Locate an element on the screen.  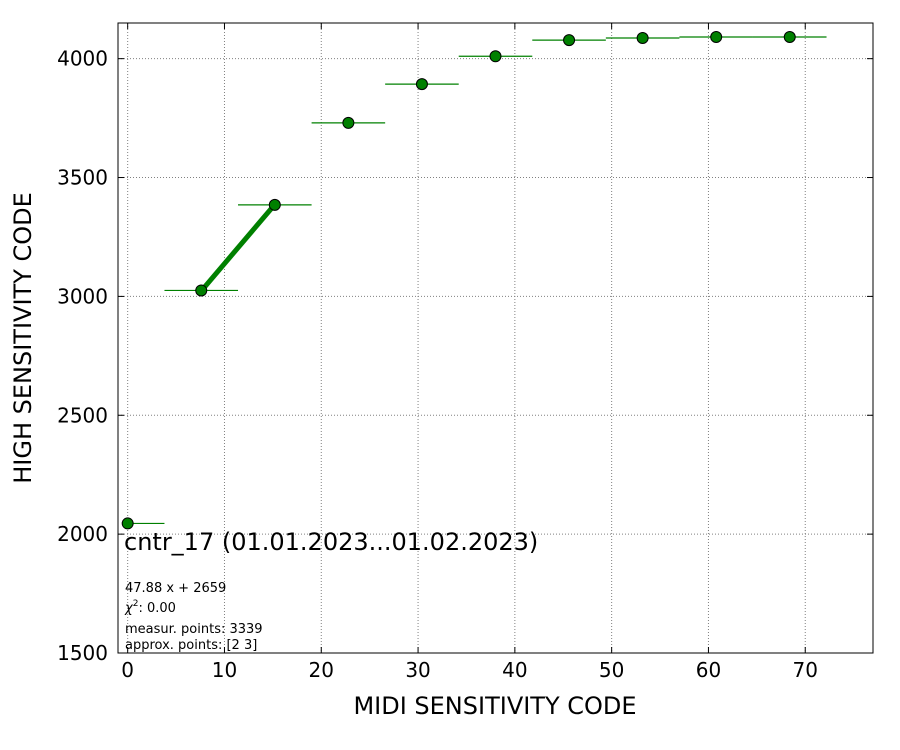
fit-equation: 47.88 x + 2659 is located at coordinates (175, 588).